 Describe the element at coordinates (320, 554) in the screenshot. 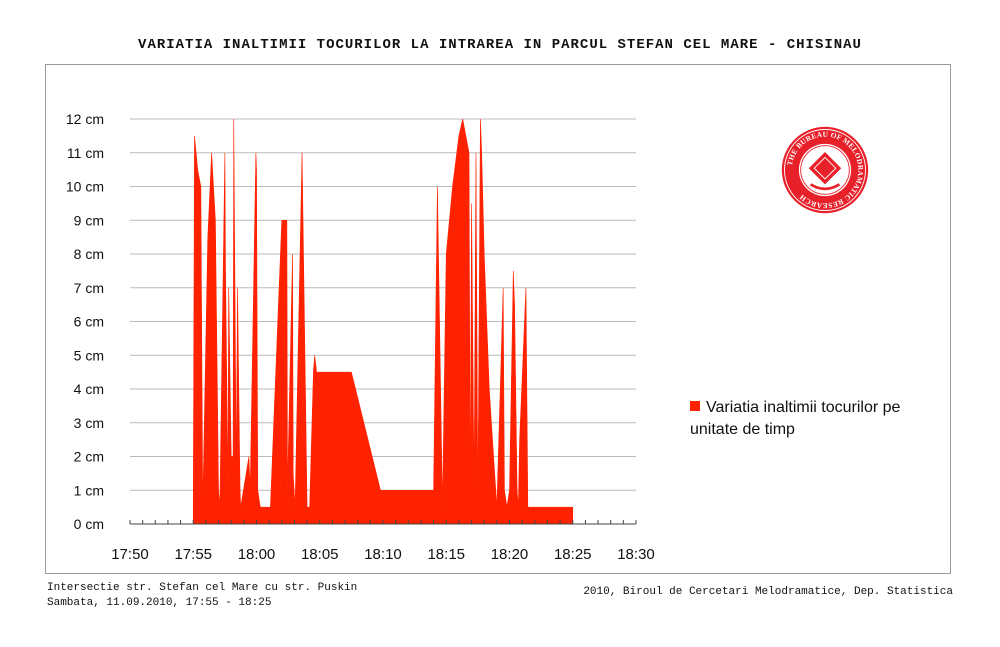

I see `x-tick-label: 18:05` at that location.